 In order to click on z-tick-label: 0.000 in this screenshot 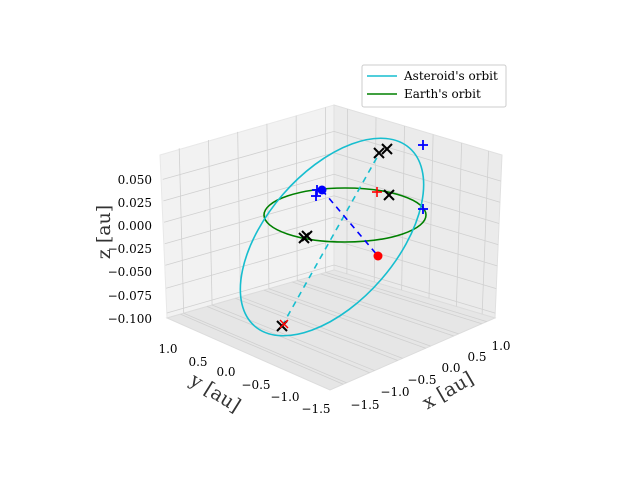, I will do `click(135, 226)`.